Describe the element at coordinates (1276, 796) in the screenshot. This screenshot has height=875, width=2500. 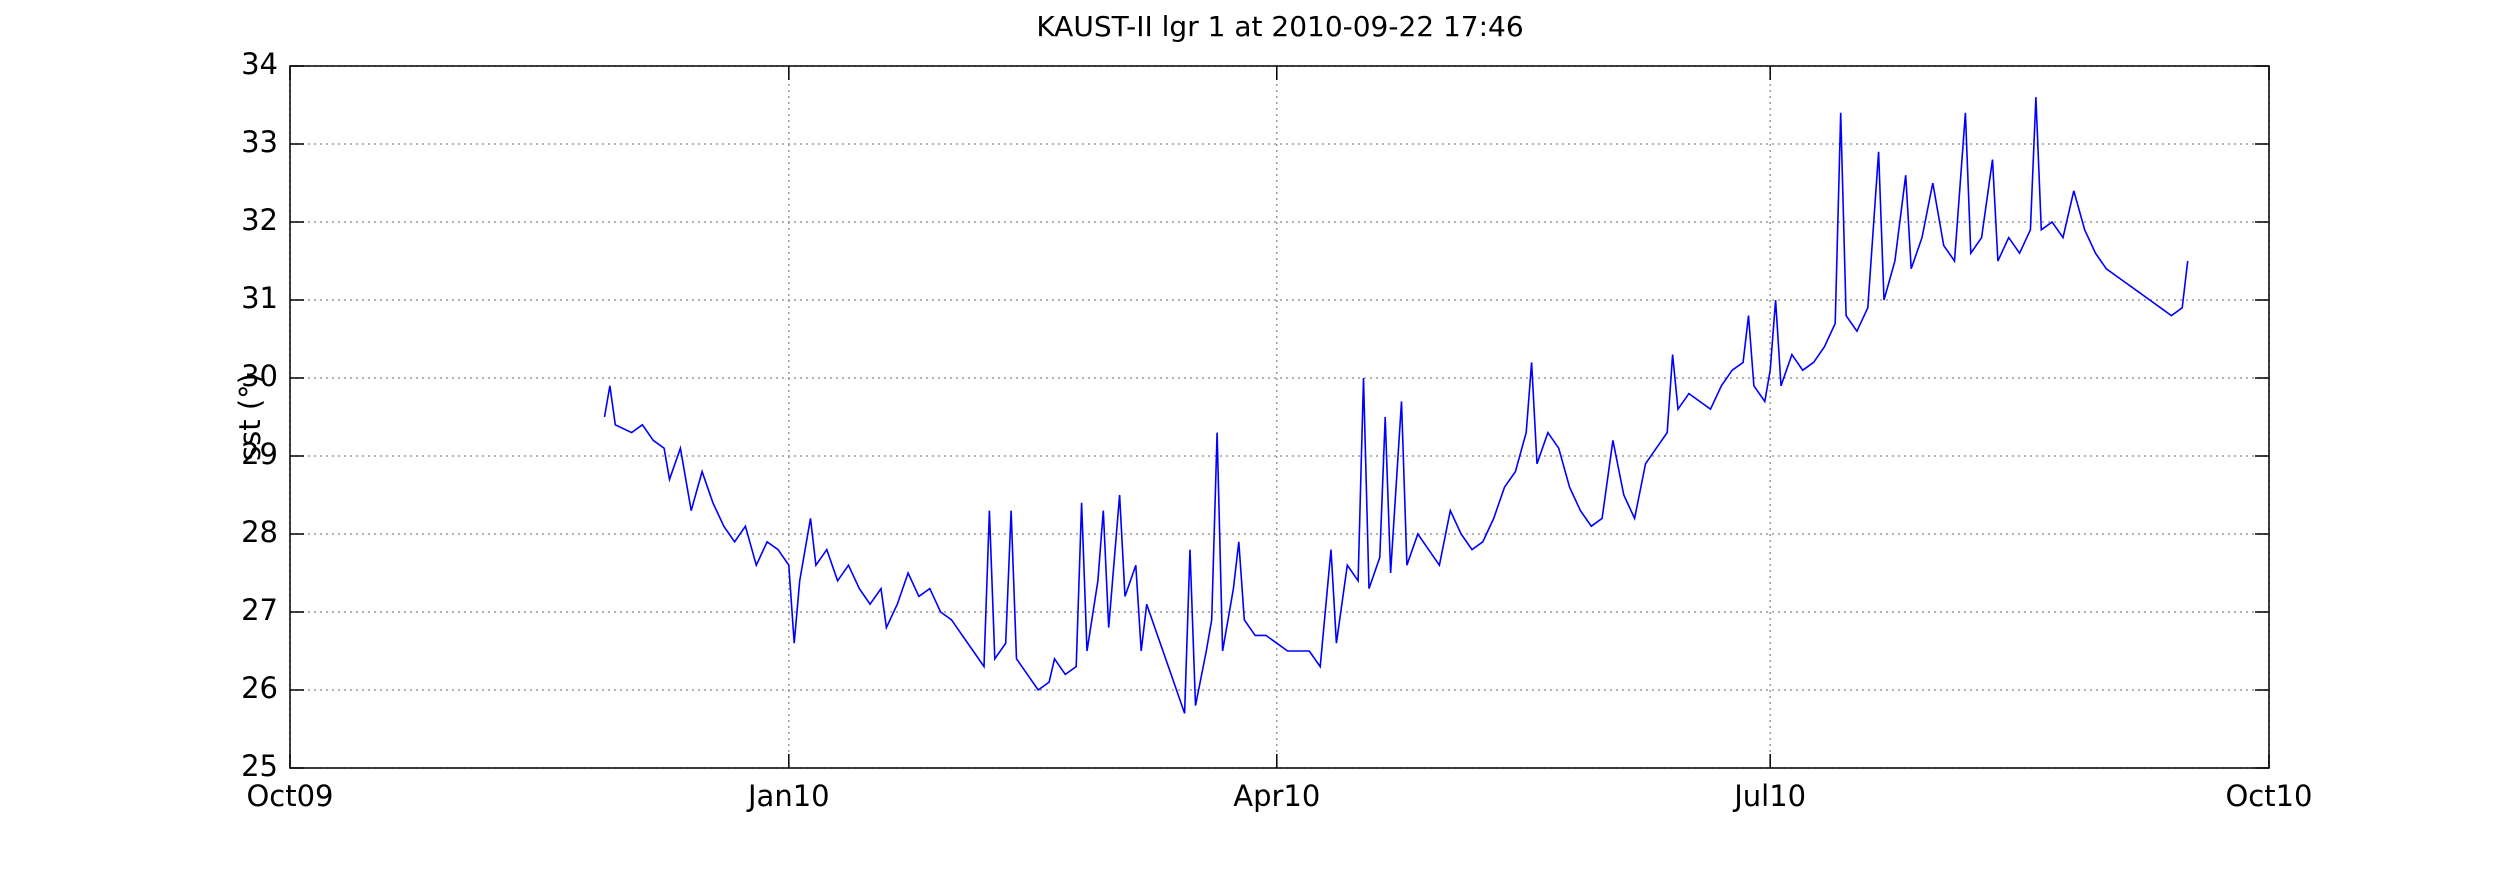
I see `x-tick-label: Apr10` at that location.